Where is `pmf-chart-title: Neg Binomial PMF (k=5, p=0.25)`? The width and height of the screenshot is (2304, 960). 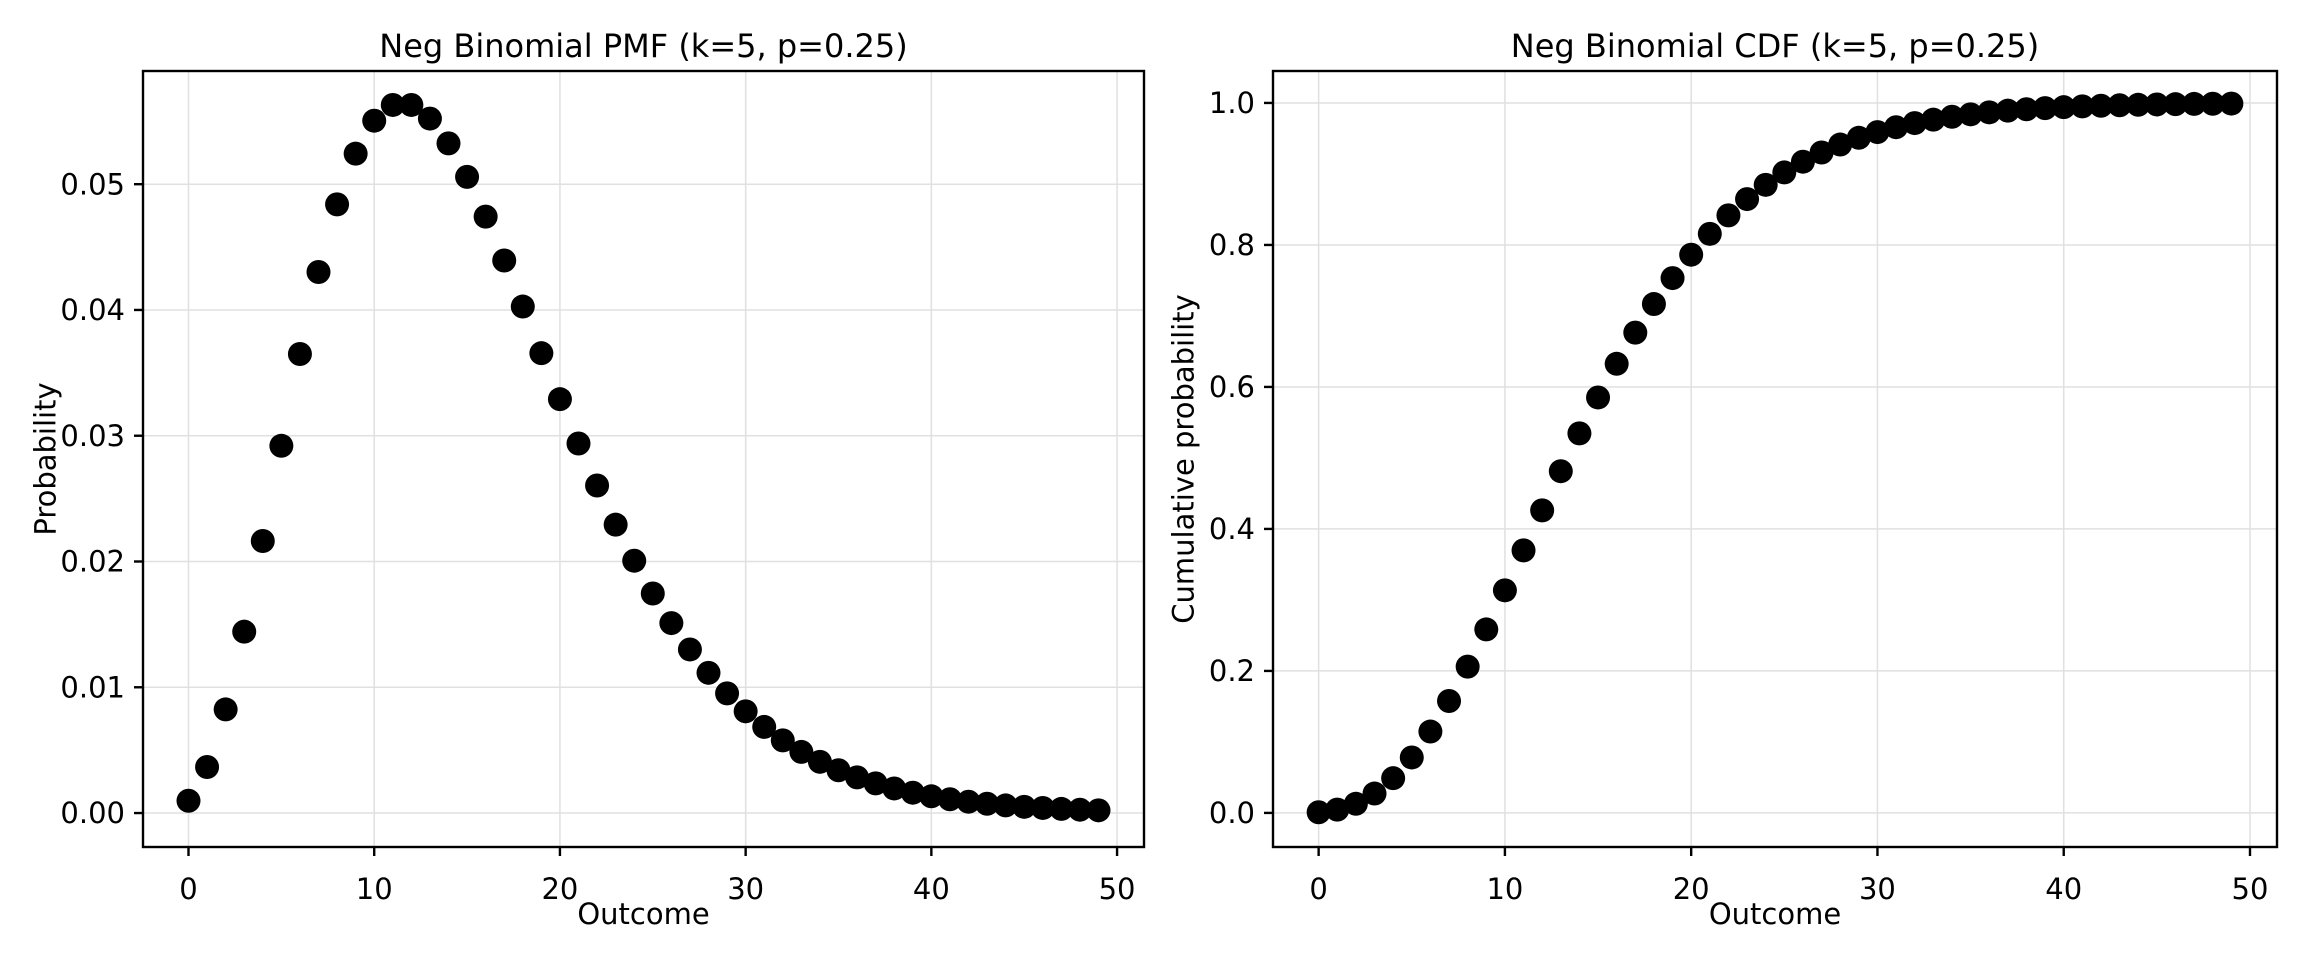 pmf-chart-title: Neg Binomial PMF (k=5, p=0.25) is located at coordinates (643, 46).